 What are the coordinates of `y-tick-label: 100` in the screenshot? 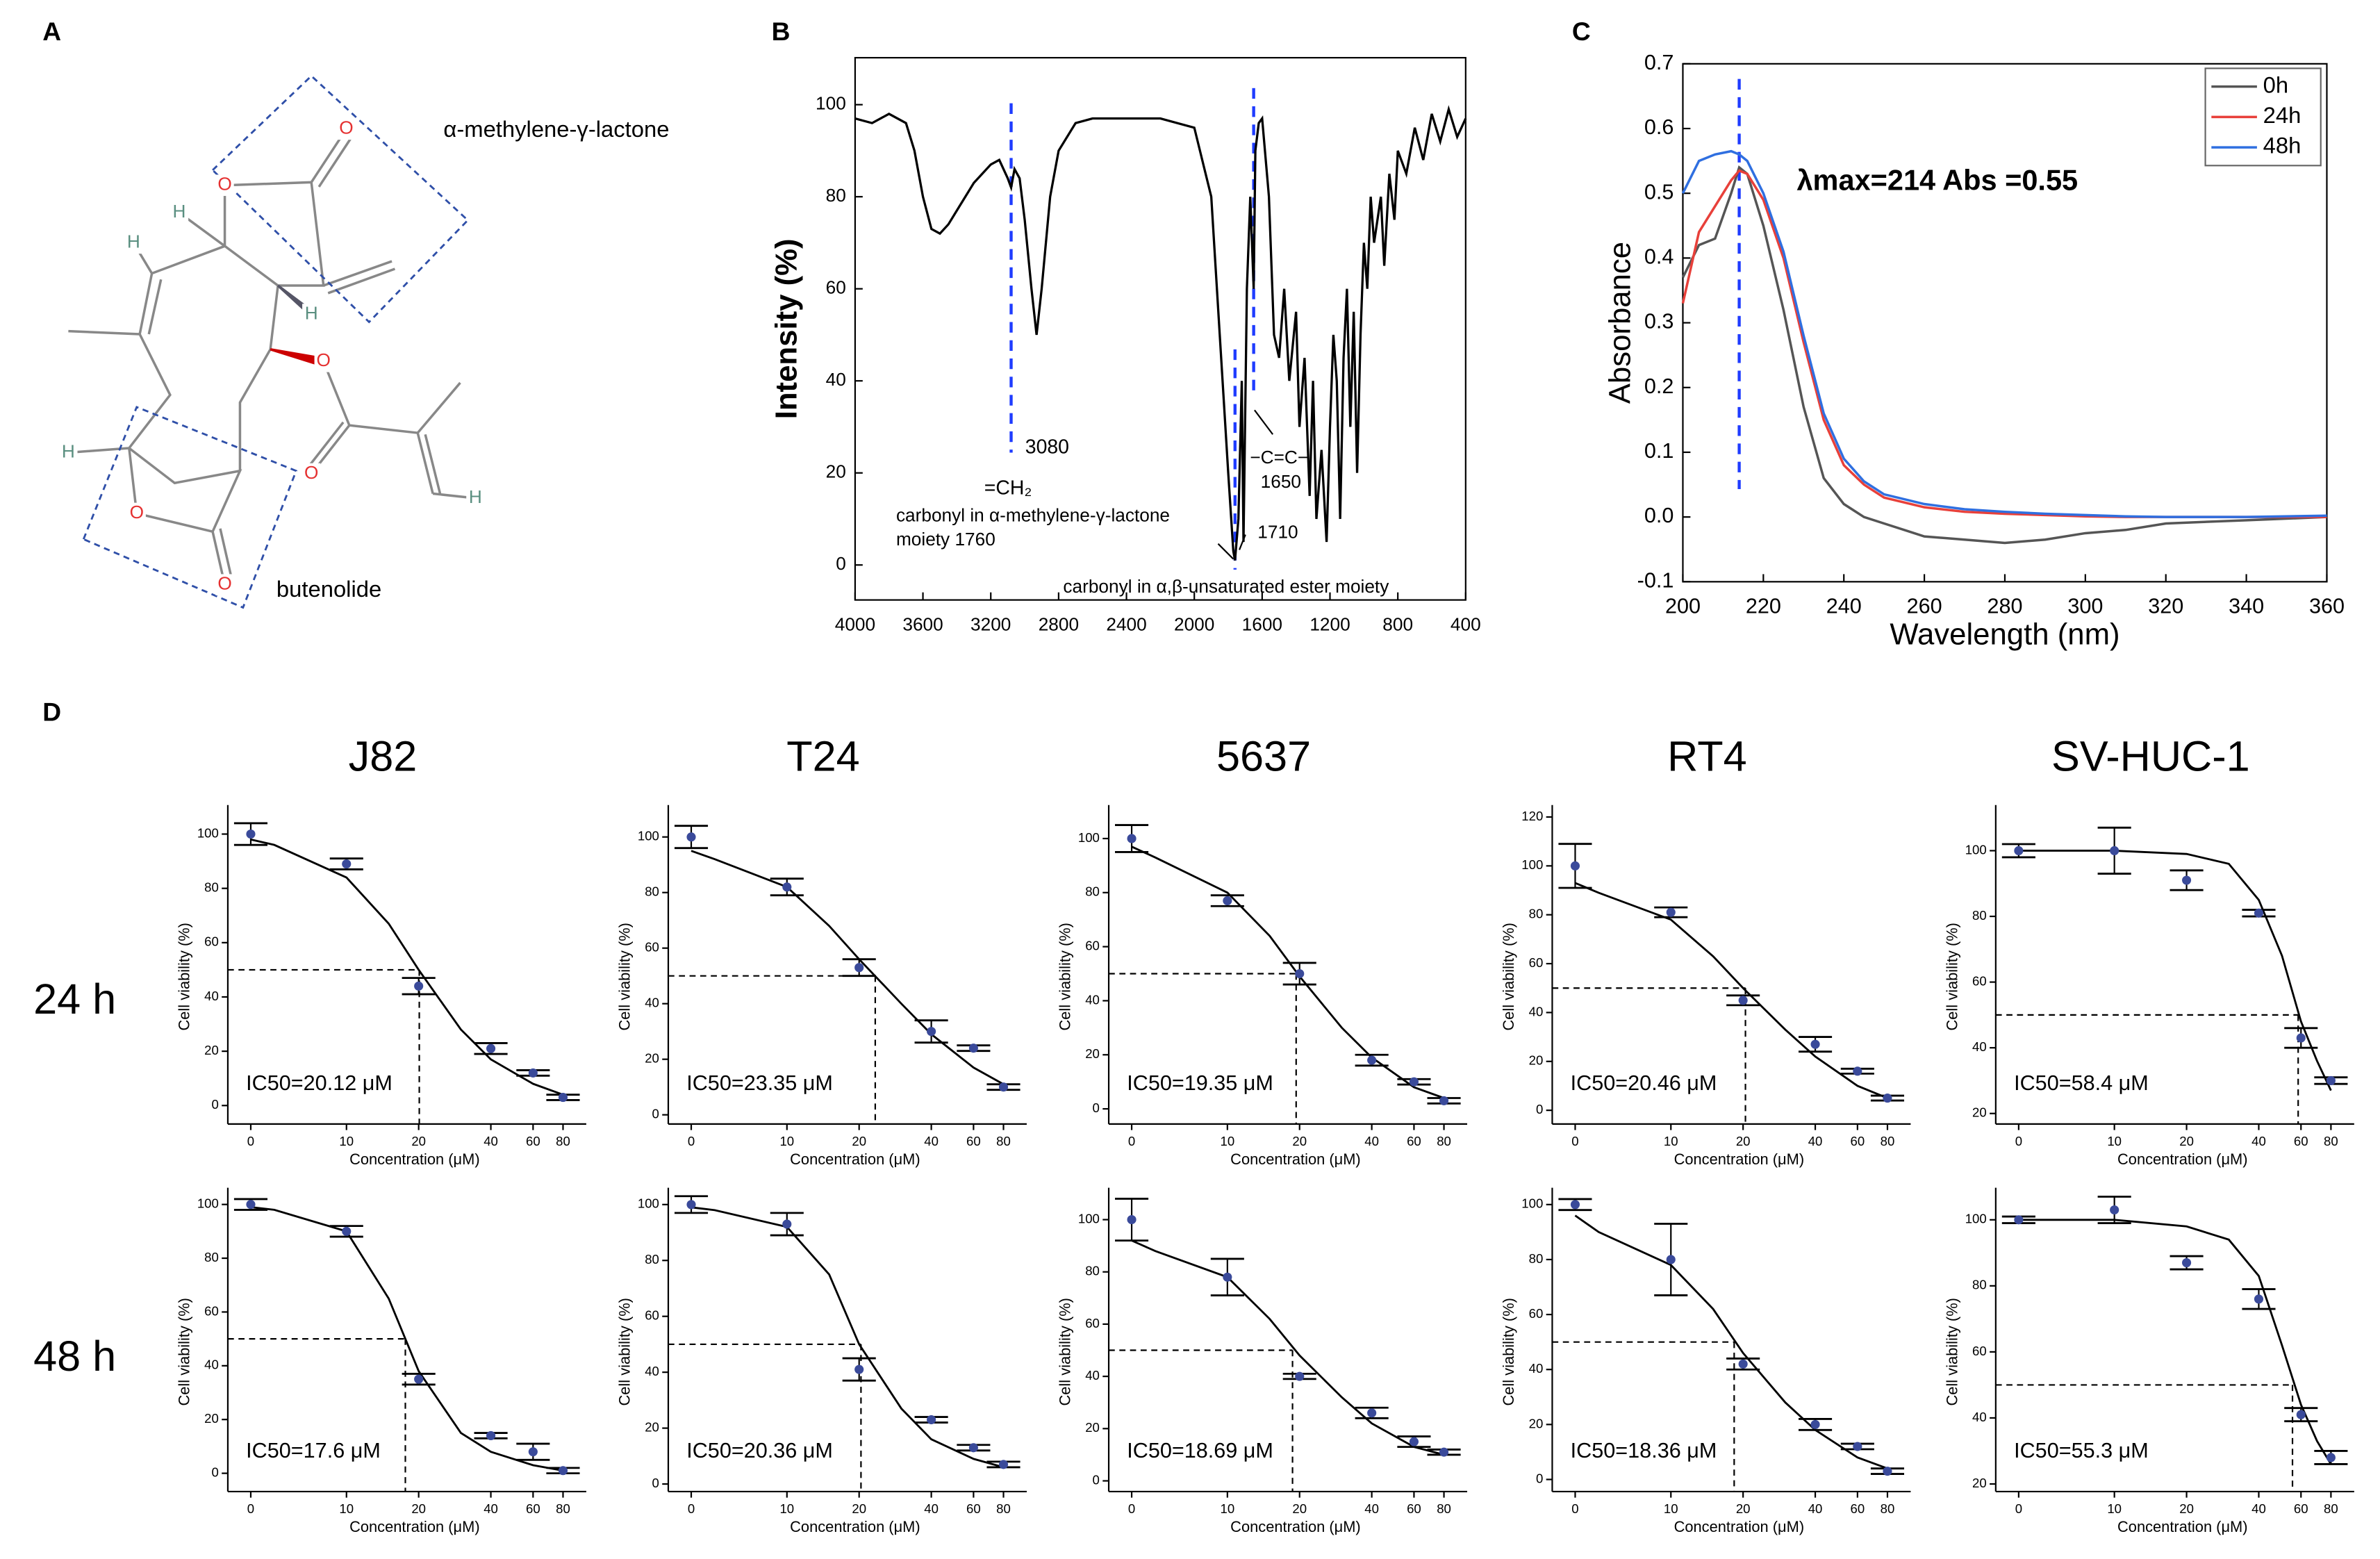 It's located at (1532, 864).